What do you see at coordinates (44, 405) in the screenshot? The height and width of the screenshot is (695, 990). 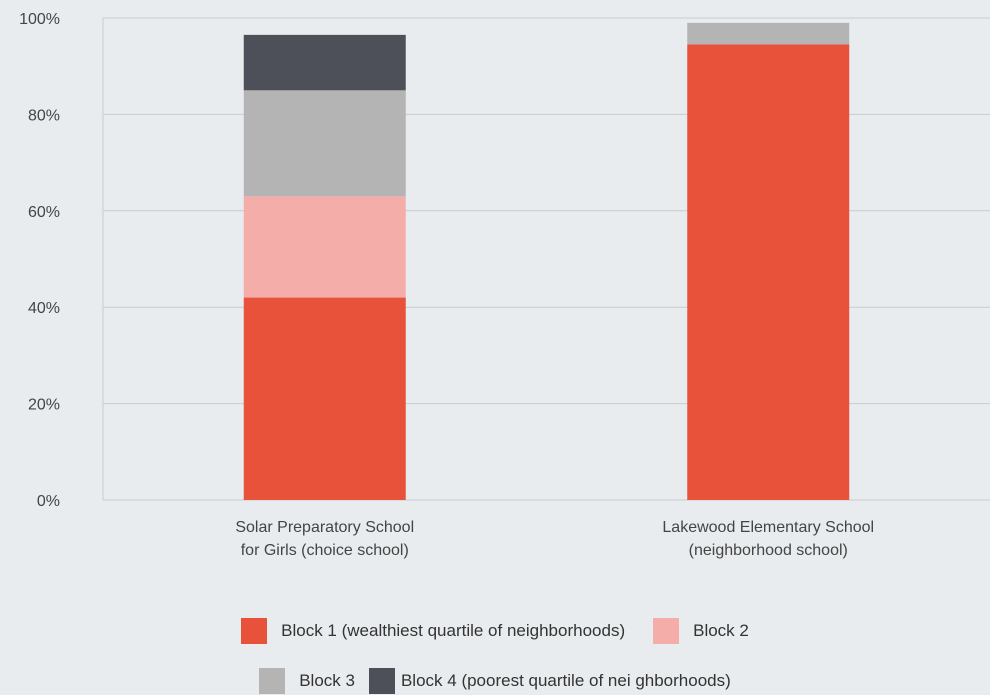 I see `y-tick-label: 20%` at bounding box center [44, 405].